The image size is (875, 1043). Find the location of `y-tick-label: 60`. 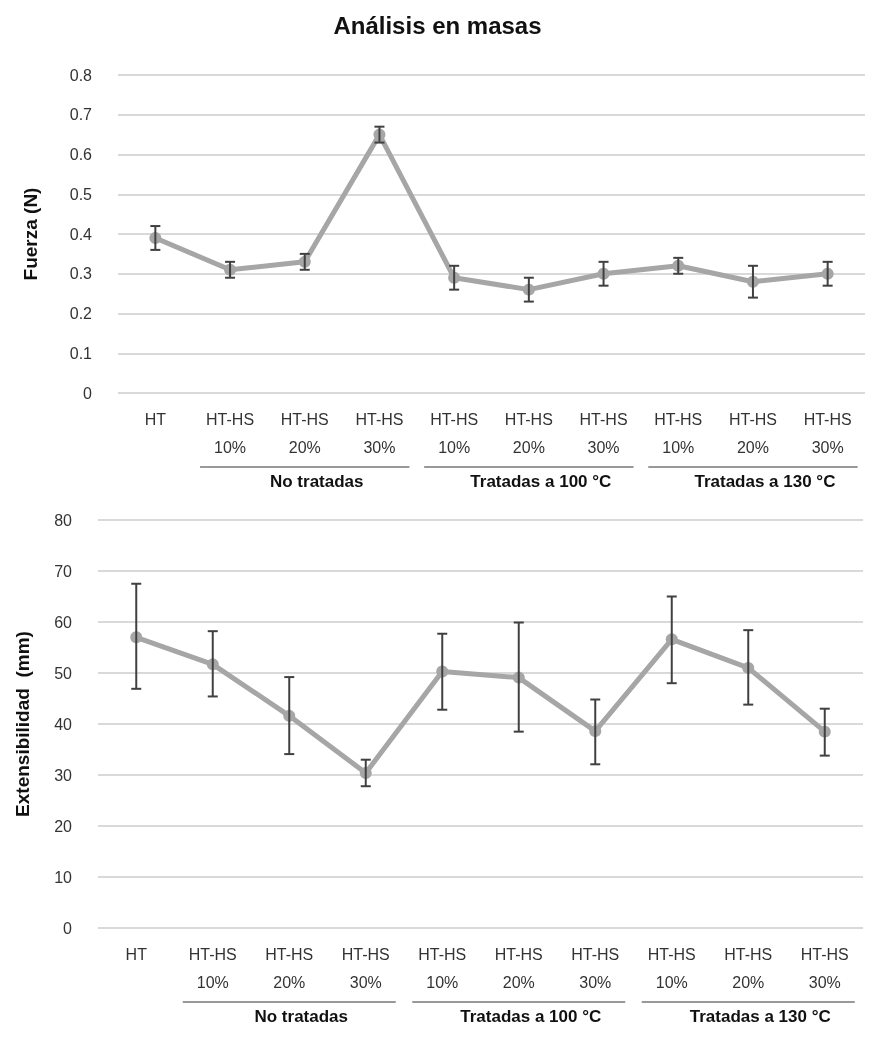

y-tick-label: 60 is located at coordinates (63, 622).